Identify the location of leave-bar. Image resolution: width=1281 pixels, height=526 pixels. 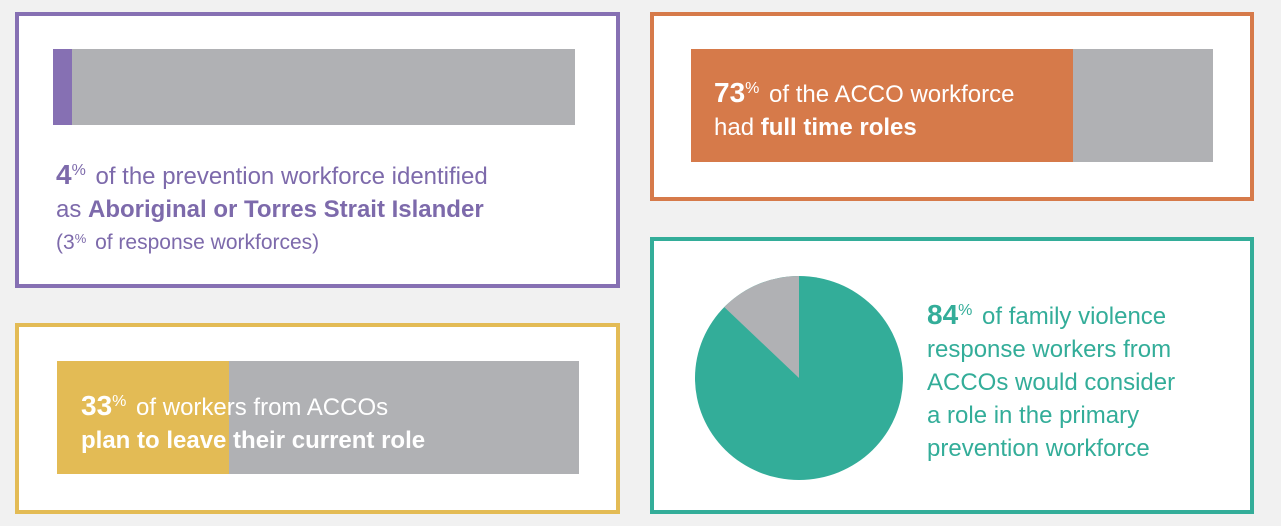
(318, 417).